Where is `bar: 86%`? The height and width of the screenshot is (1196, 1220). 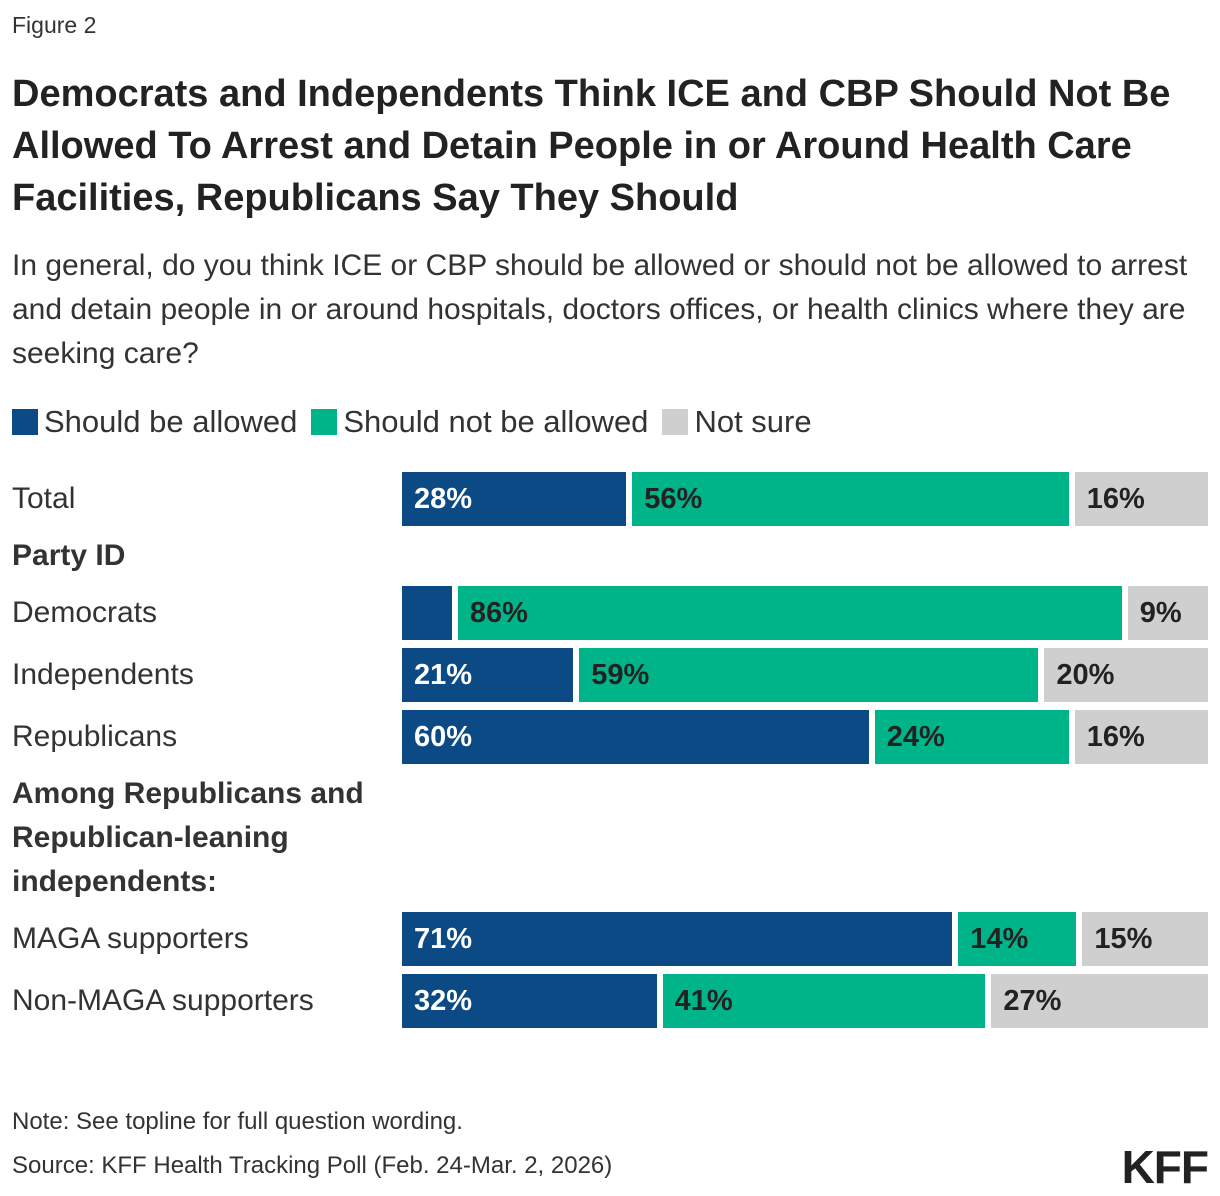
bar: 86% is located at coordinates (789, 613).